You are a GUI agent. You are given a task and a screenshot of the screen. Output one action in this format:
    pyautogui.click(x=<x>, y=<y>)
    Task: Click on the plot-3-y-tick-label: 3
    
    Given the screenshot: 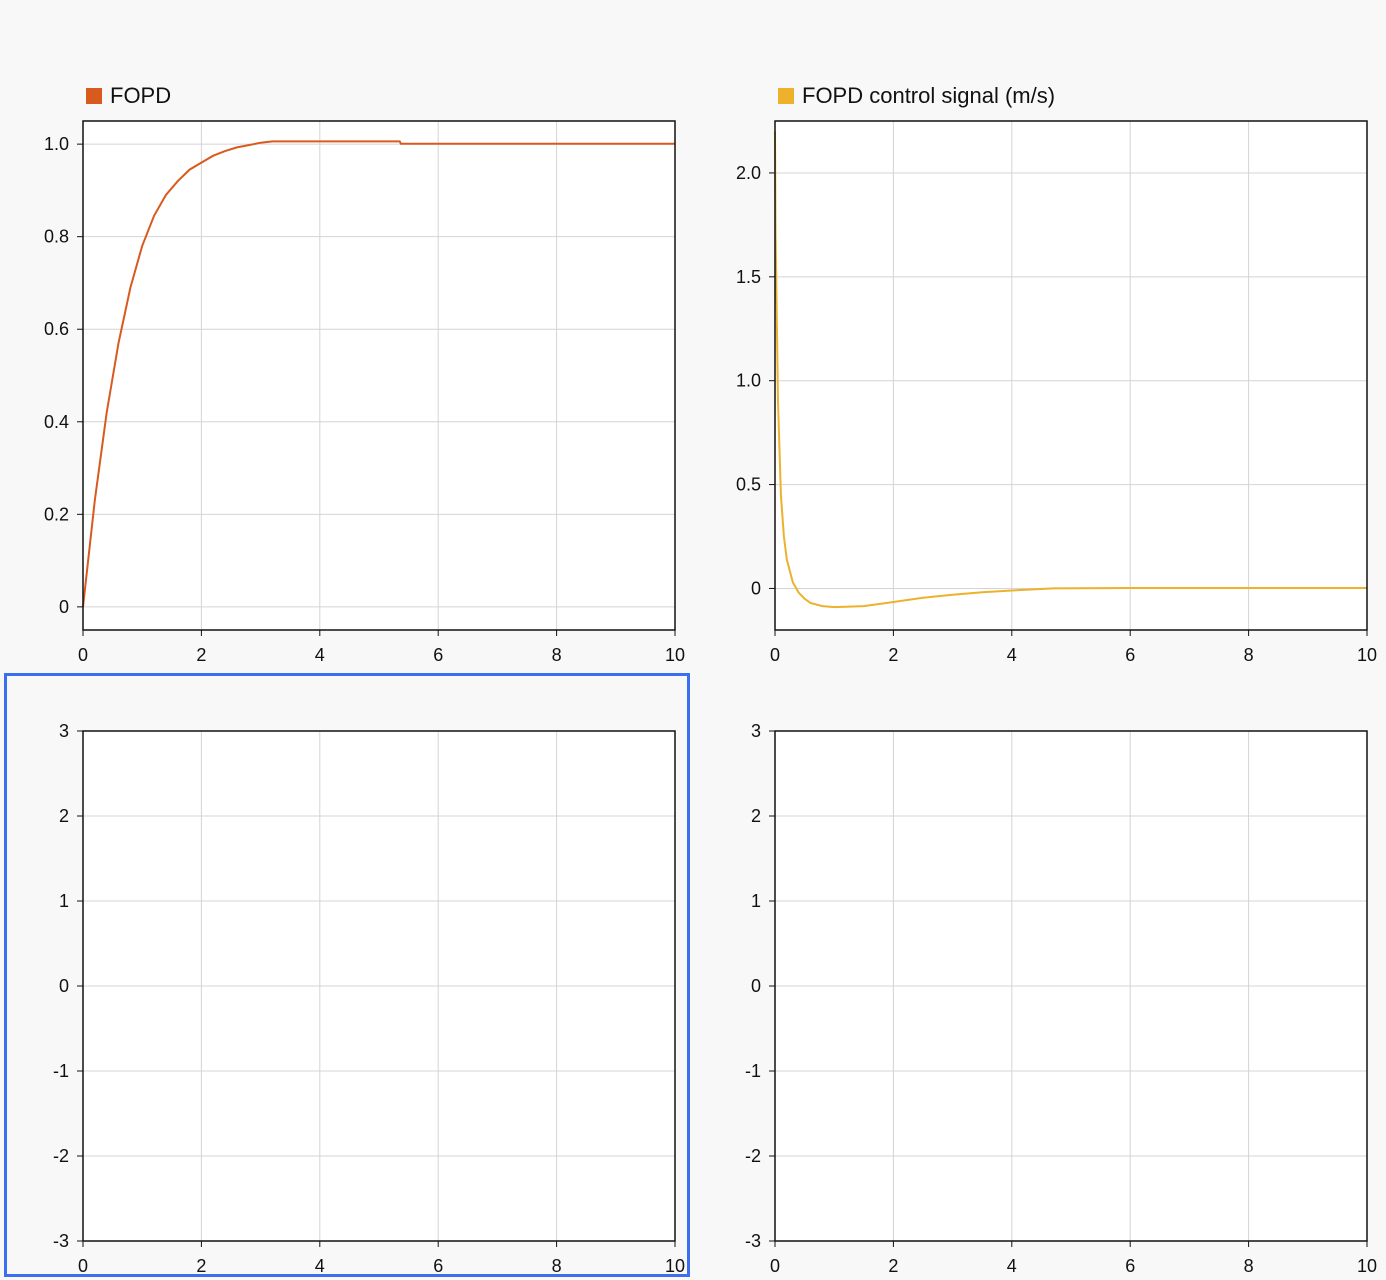 What is the action you would take?
    pyautogui.click(x=64, y=731)
    